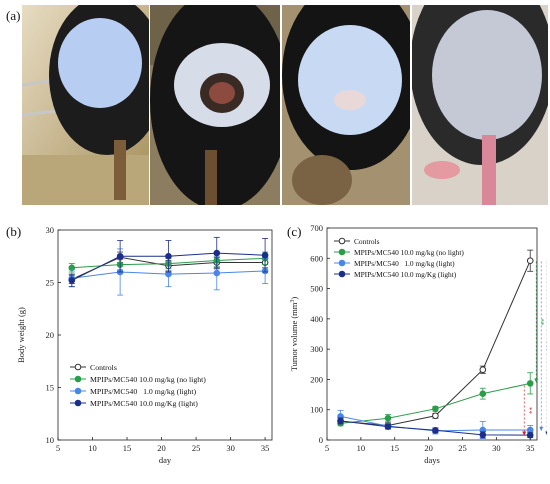 The width and height of the screenshot is (550, 484). What do you see at coordinates (13, 15) in the screenshot?
I see `panel-label-a: (a)` at bounding box center [13, 15].